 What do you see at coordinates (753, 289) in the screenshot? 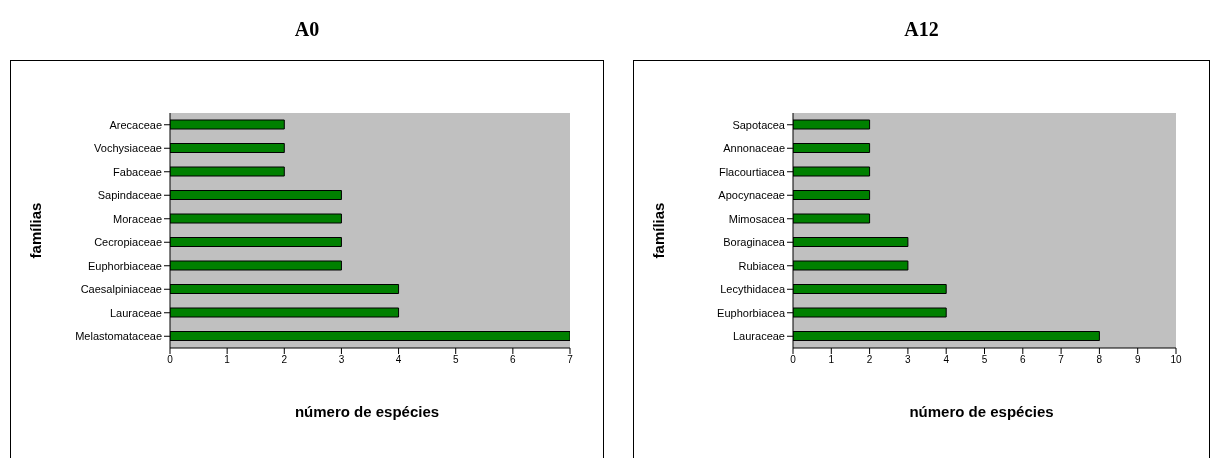
I see `y-tick-label: Lecythidacea` at bounding box center [753, 289].